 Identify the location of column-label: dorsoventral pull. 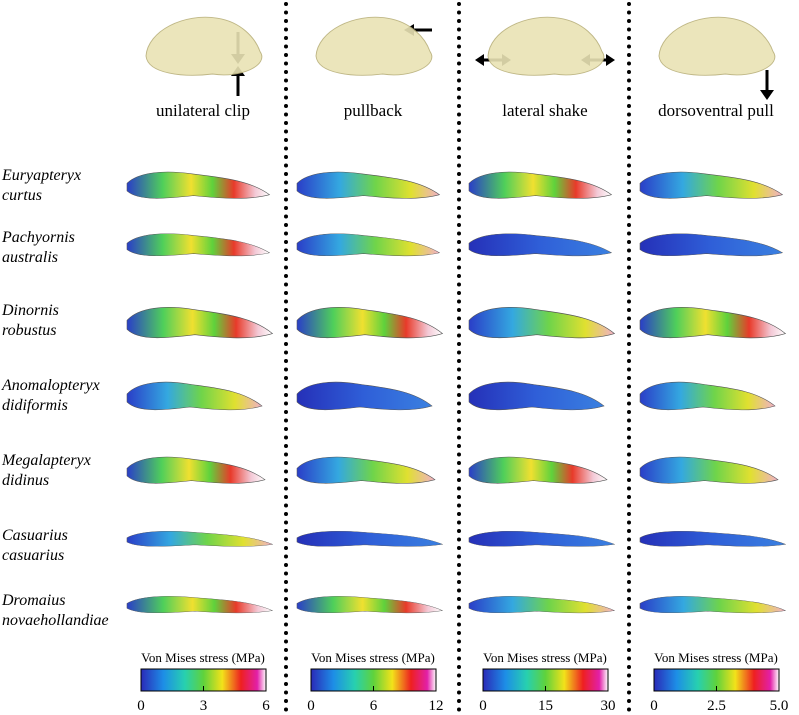
(716, 110).